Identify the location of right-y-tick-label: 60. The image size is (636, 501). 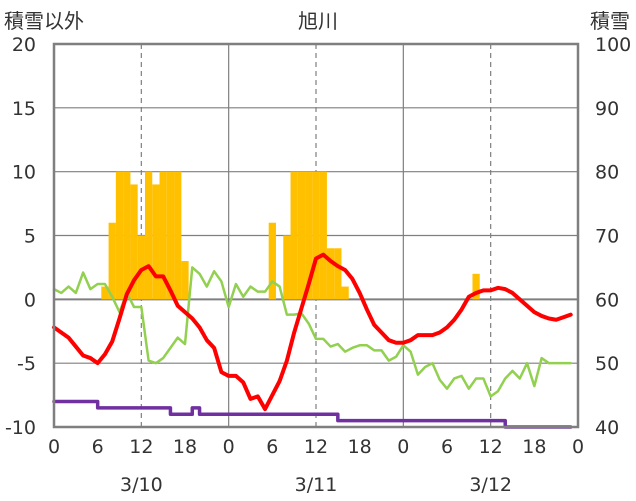
(607, 300).